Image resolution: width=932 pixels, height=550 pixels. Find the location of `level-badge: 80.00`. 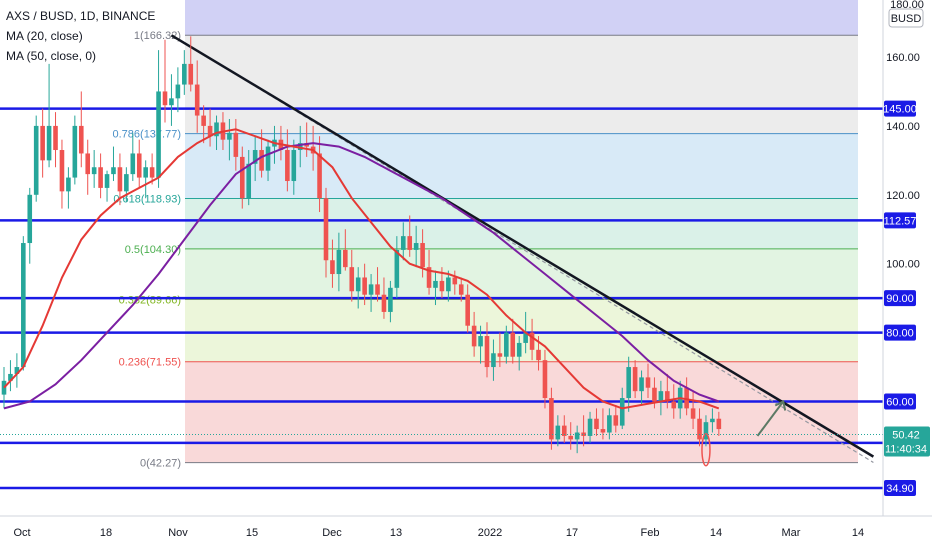

level-badge: 80.00 is located at coordinates (900, 332).